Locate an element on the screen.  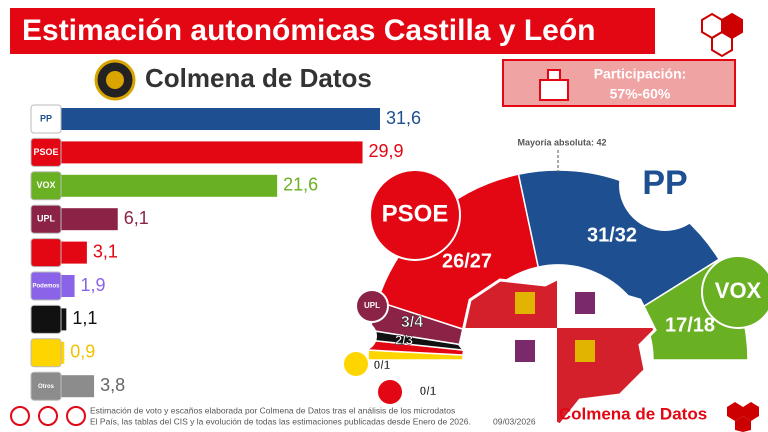
title: Estimación autonómicas Castilla y León is located at coordinates (309, 30).